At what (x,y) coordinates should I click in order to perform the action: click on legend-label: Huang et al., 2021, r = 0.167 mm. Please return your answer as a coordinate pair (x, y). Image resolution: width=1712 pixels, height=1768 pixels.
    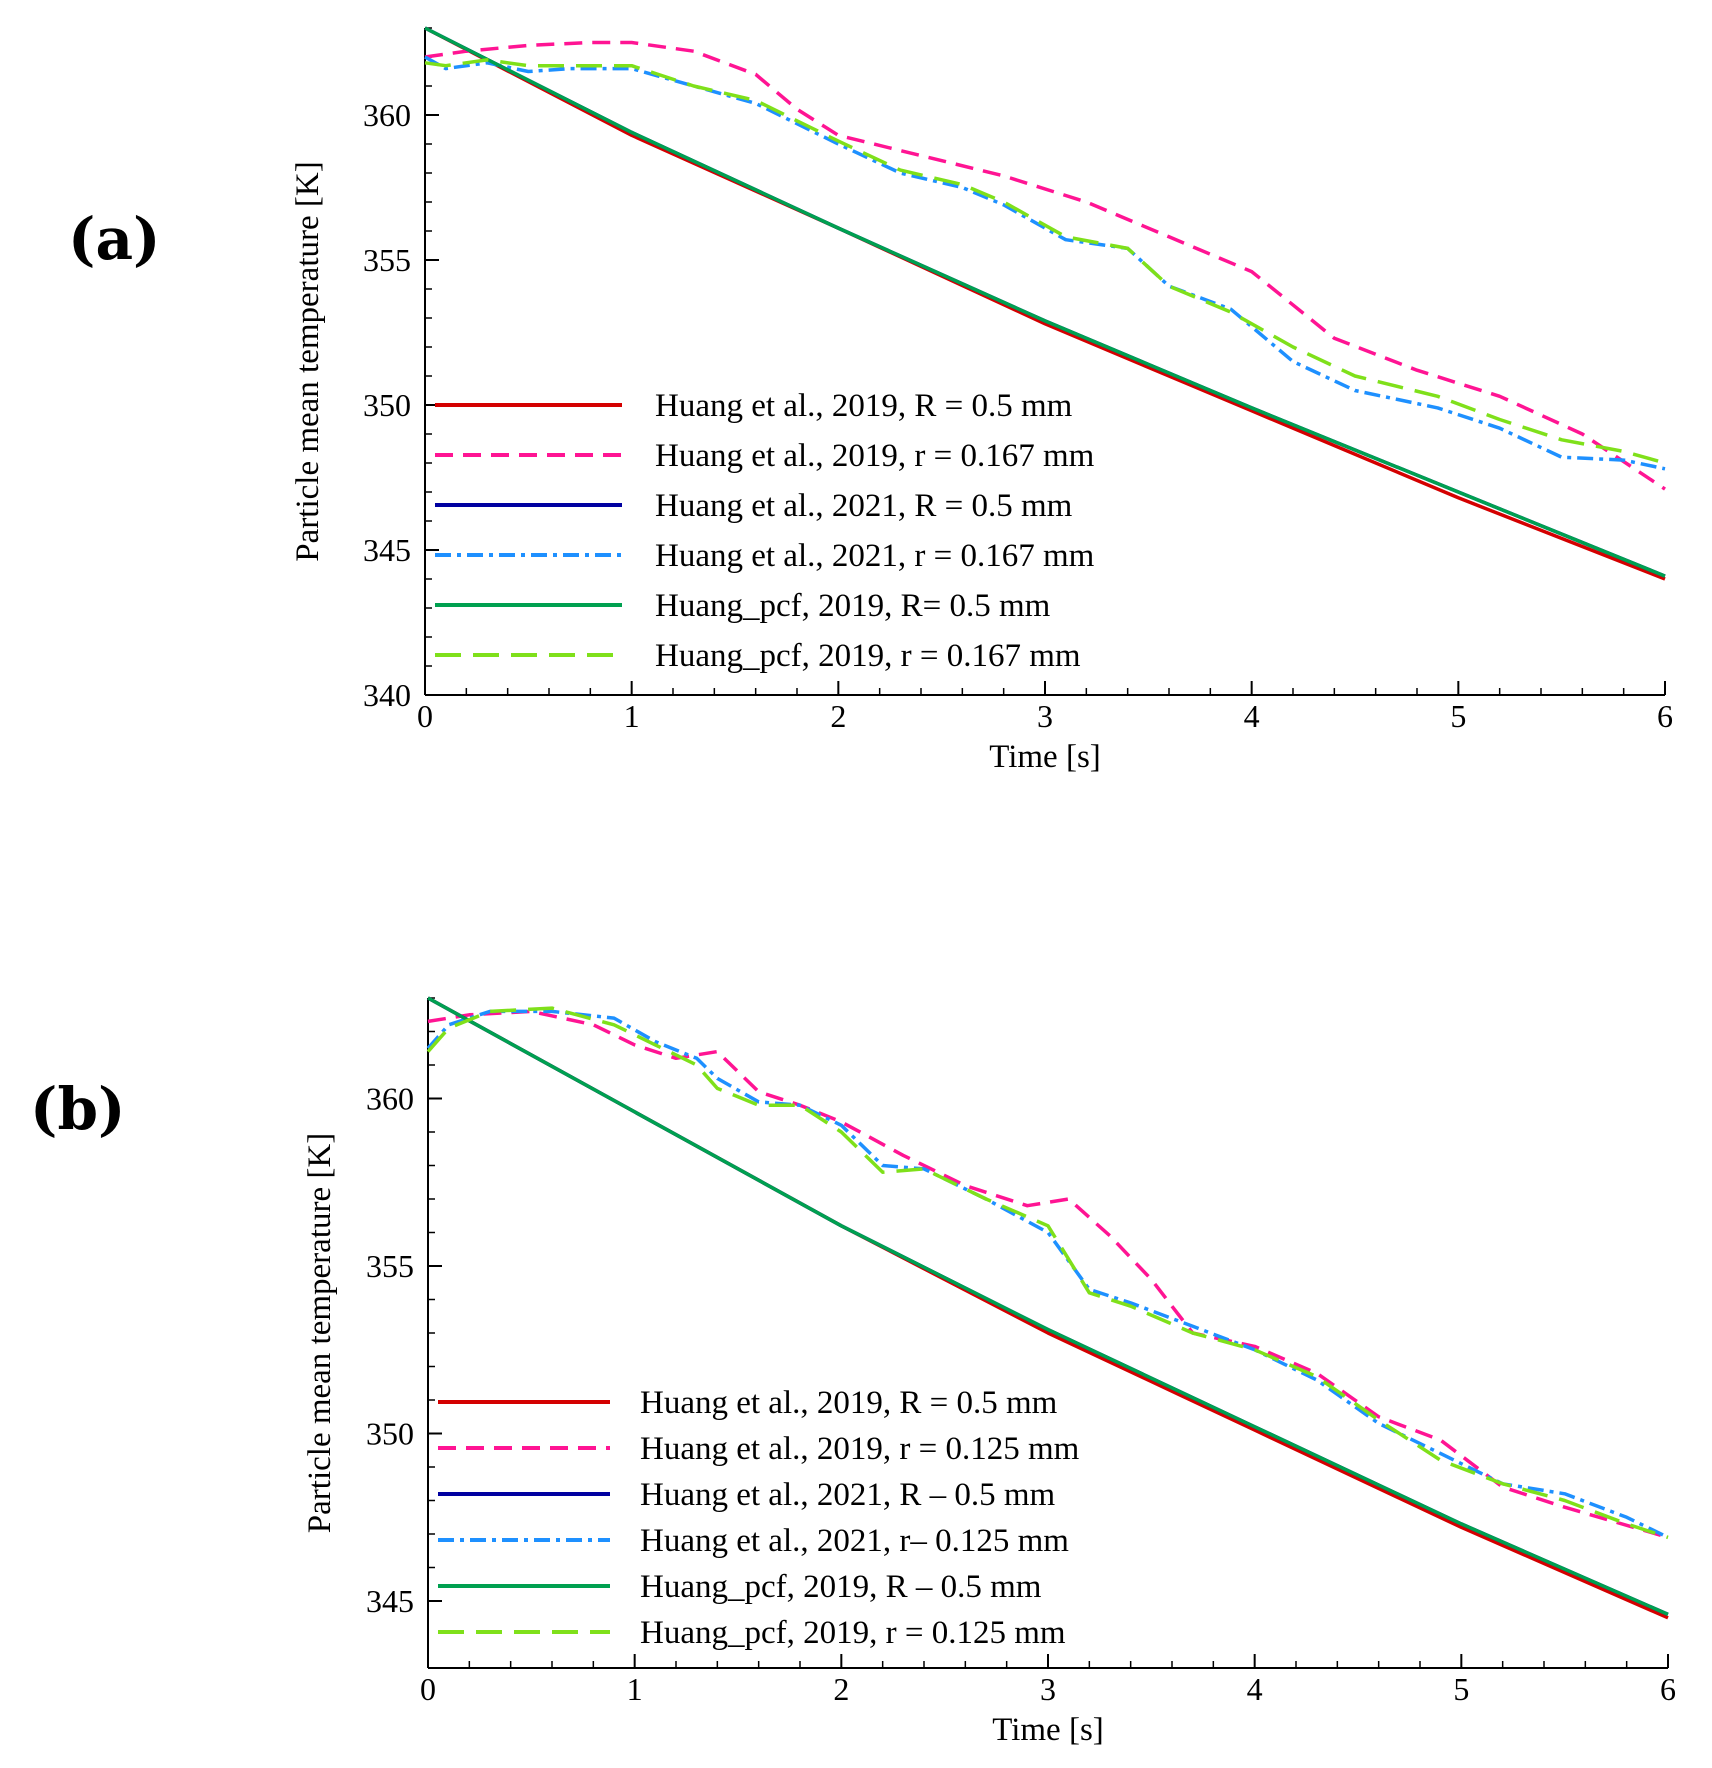
    Looking at the image, I should click on (875, 556).